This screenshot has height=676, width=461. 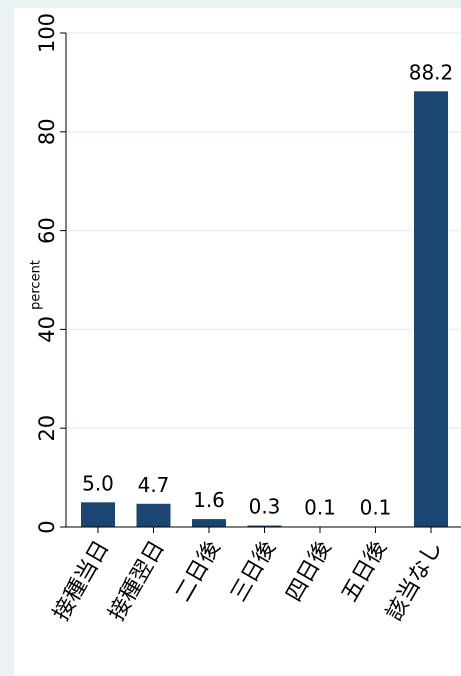 I want to click on data-label: 1.6, so click(x=209, y=500).